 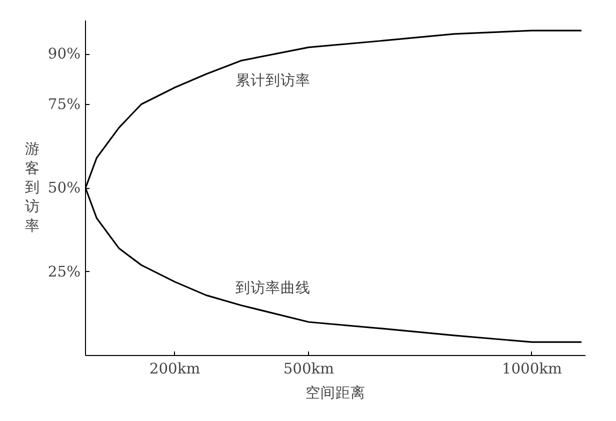 What do you see at coordinates (532, 369) in the screenshot?
I see `x-tick-label: 1000km` at bounding box center [532, 369].